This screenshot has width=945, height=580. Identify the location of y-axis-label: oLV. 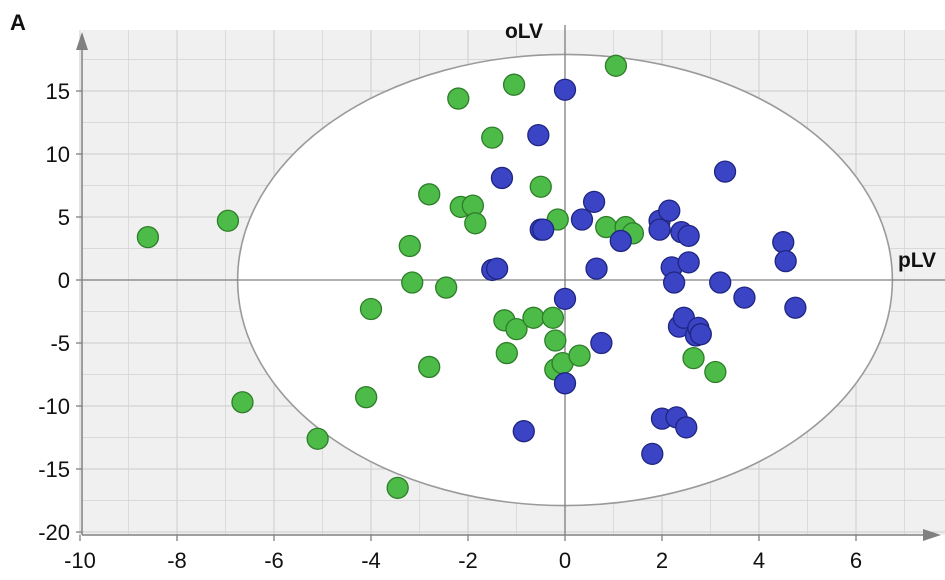
(524, 31).